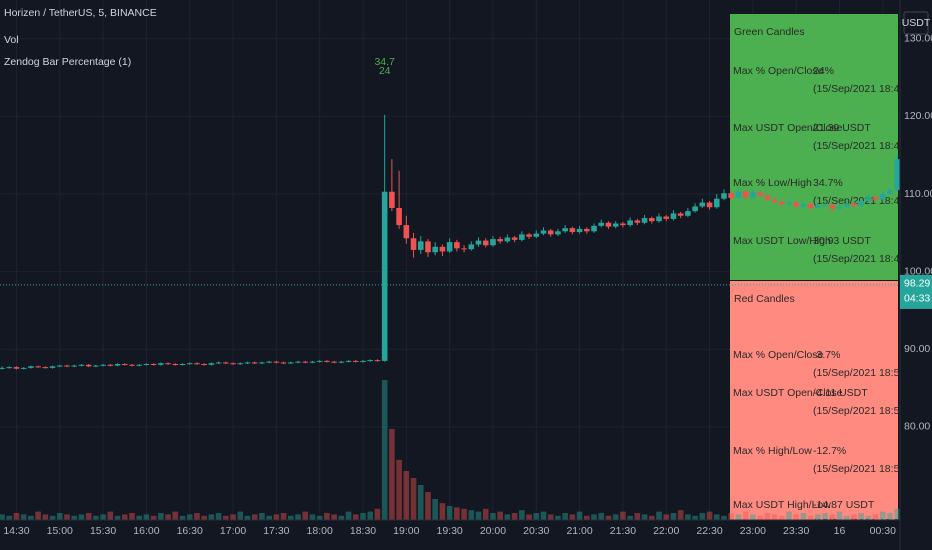 The image size is (932, 550). What do you see at coordinates (814, 400) in the screenshot?
I see `stats-panel` at bounding box center [814, 400].